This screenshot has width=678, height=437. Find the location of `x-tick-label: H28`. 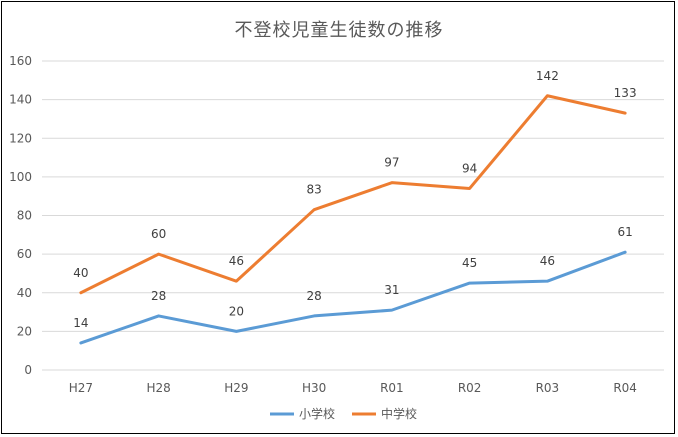

x-tick-label: H28 is located at coordinates (158, 388).